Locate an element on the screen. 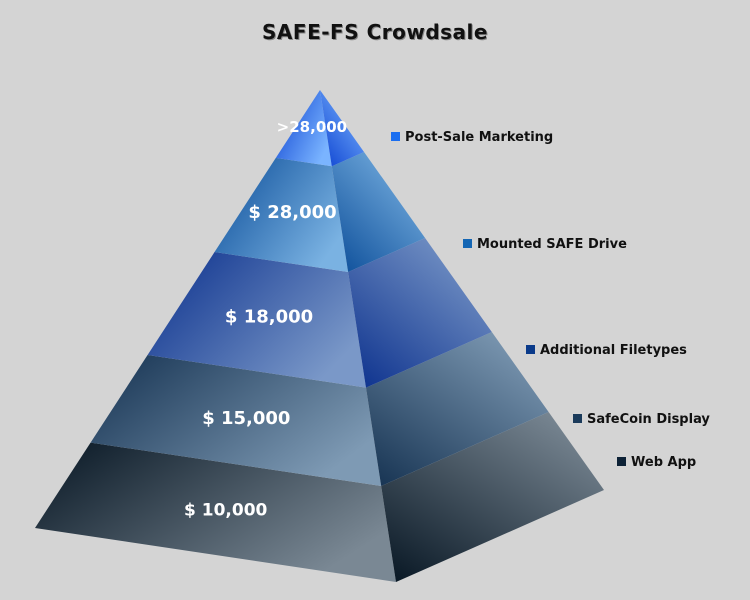 The height and width of the screenshot is (600, 750). legend-label: Mounted SAFE Drive is located at coordinates (552, 244).